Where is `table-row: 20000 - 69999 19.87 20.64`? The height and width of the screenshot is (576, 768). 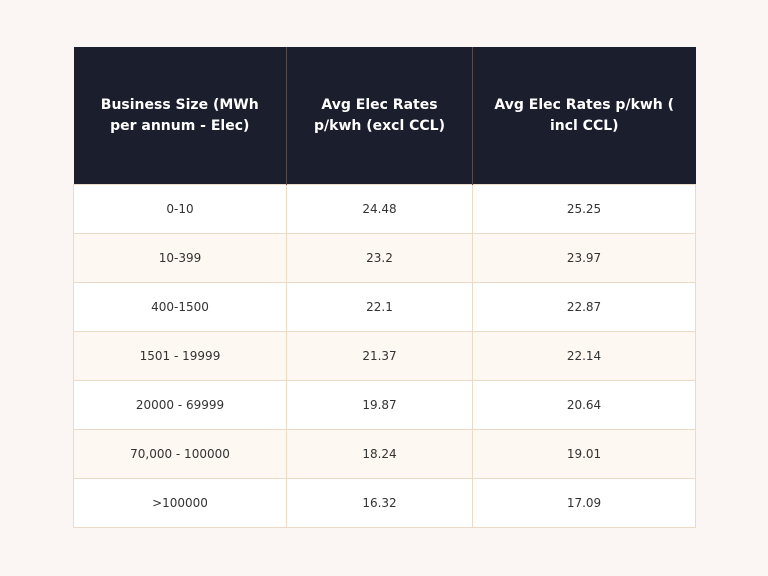 table-row: 20000 - 69999 19.87 20.64 is located at coordinates (384, 405).